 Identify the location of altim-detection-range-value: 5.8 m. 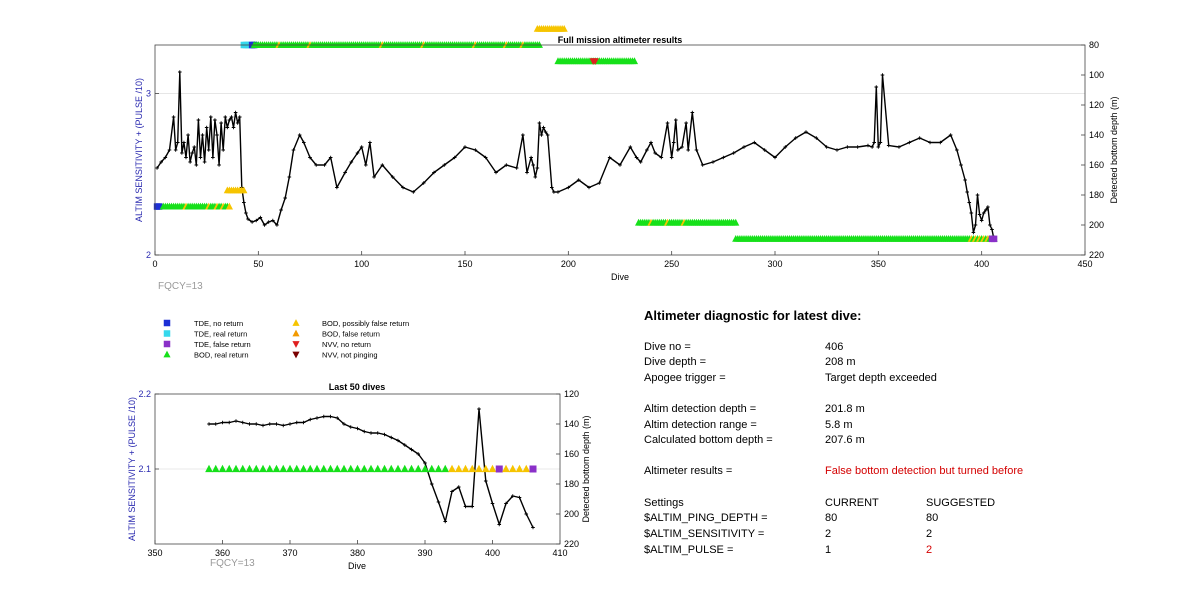
(839, 425).